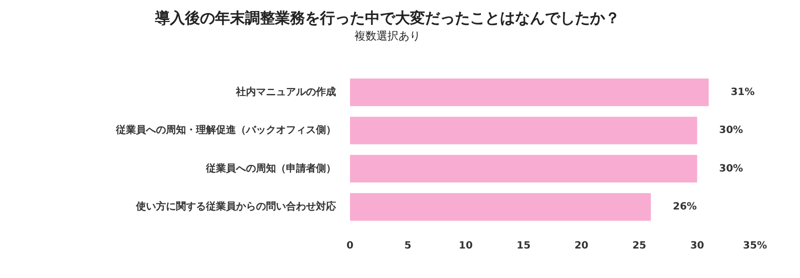 The height and width of the screenshot is (278, 800). What do you see at coordinates (387, 35) in the screenshot?
I see `chart-subtitle: 複数選択あり` at bounding box center [387, 35].